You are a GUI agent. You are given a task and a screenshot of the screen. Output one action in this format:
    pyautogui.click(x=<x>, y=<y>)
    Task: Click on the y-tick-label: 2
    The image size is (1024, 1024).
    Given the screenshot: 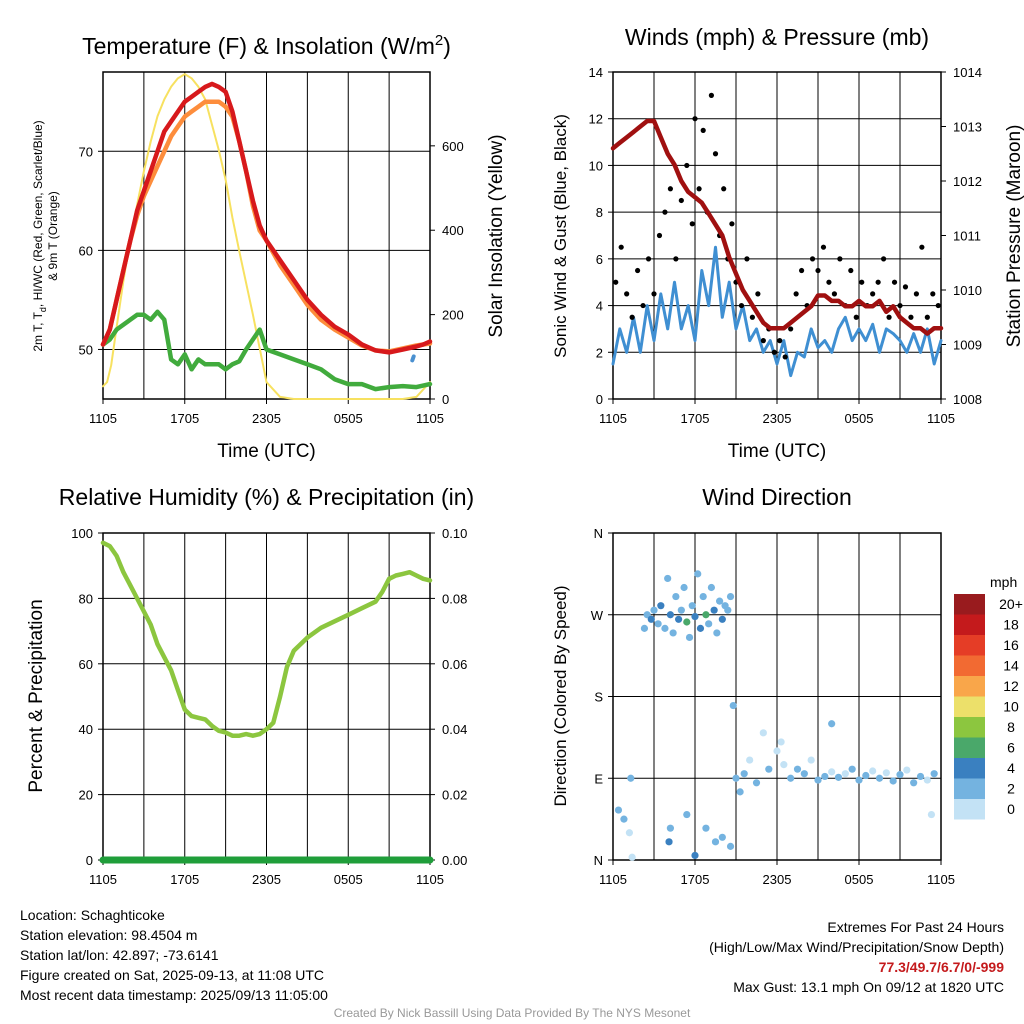 What is the action you would take?
    pyautogui.click(x=599, y=352)
    